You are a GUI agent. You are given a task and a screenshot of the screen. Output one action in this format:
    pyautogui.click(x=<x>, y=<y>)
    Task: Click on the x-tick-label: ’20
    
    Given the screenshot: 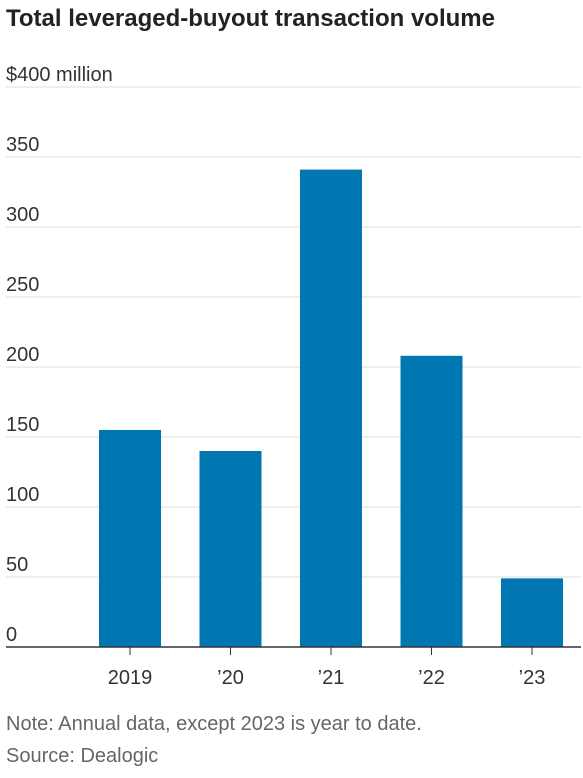 What is the action you would take?
    pyautogui.click(x=230, y=678)
    